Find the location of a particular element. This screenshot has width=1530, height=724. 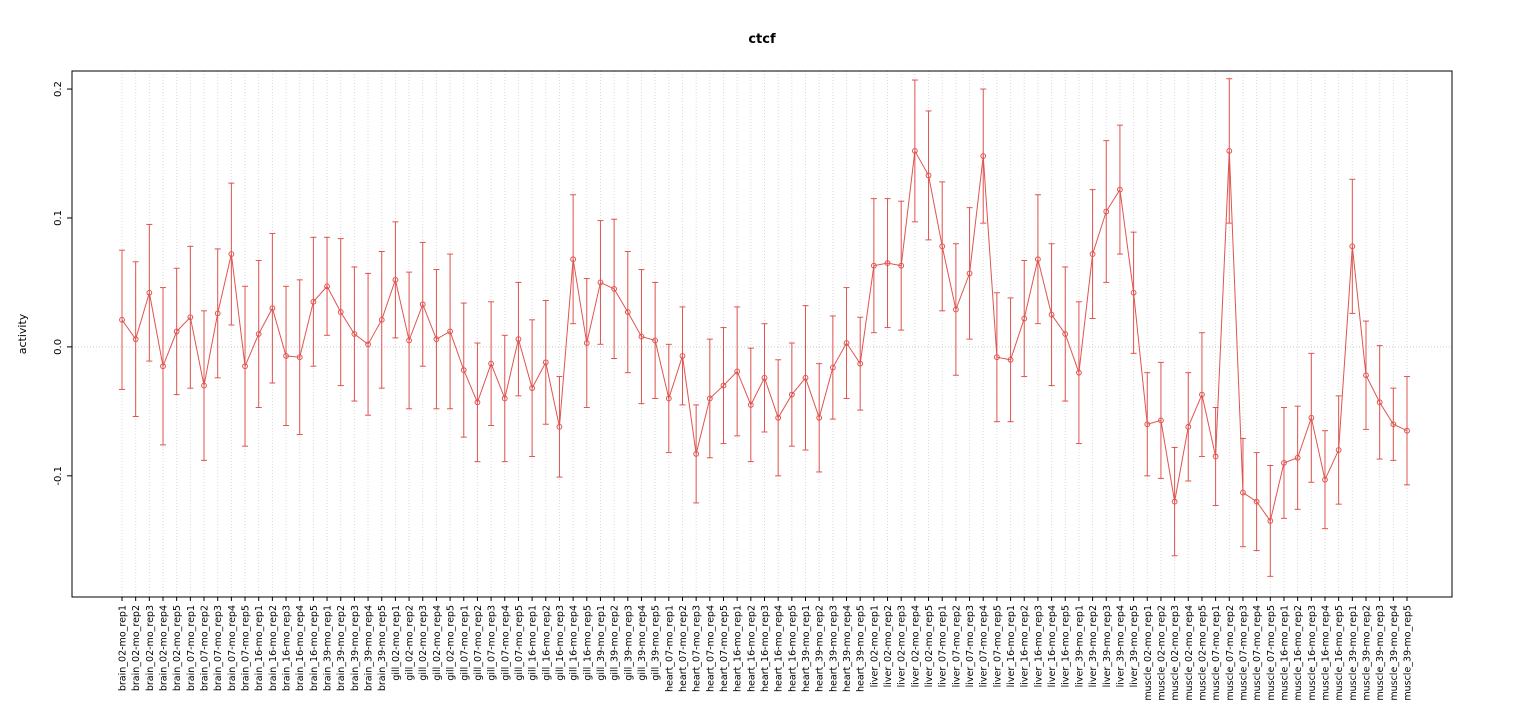

x-tick-label: liver_07-mo_rep2 is located at coordinates (956, 646).